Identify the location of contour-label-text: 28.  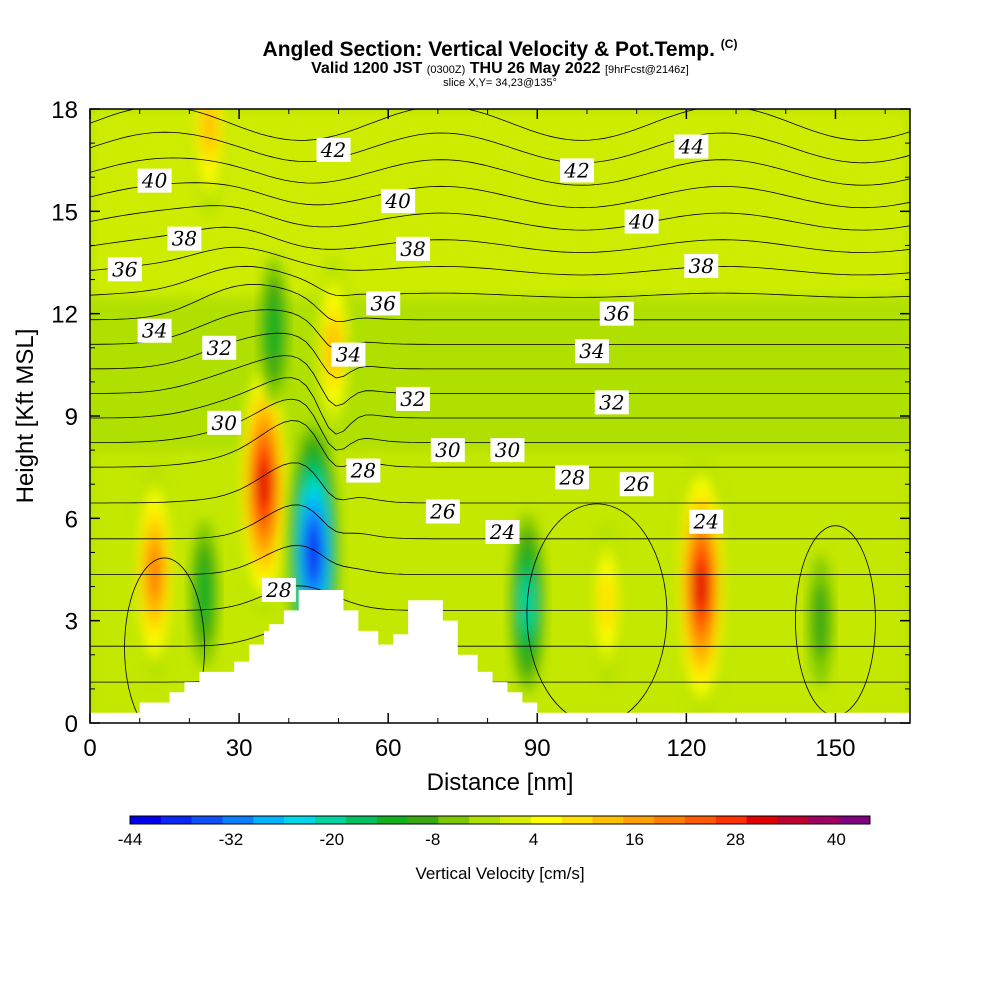
(278, 590).